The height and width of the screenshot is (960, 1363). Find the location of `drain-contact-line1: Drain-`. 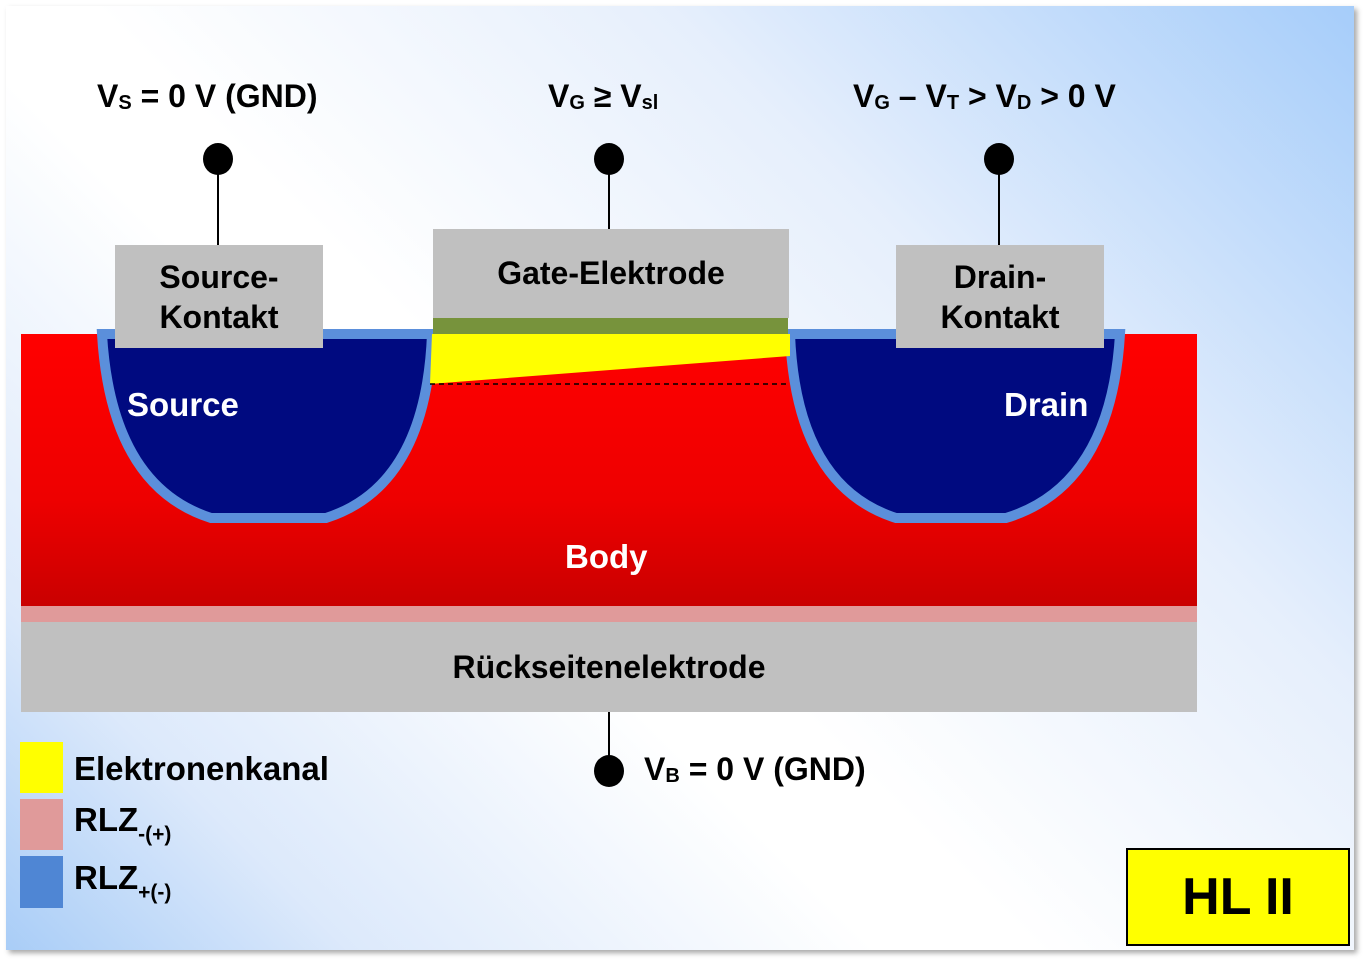

drain-contact-line1: Drain- is located at coordinates (1000, 276).